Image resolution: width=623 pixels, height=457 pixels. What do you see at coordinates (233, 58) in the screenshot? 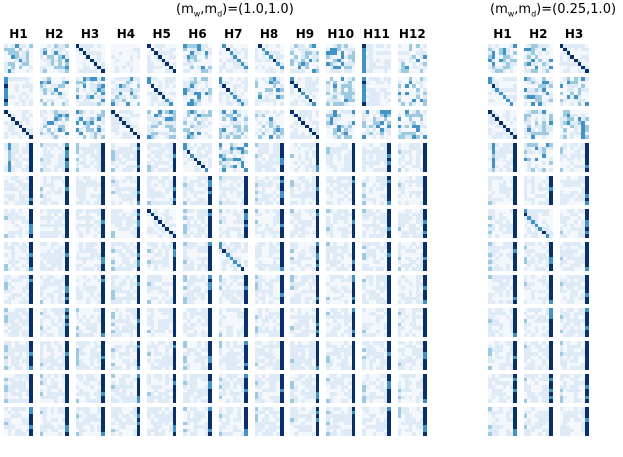
I see `attention-map-l1-h7` at bounding box center [233, 58].